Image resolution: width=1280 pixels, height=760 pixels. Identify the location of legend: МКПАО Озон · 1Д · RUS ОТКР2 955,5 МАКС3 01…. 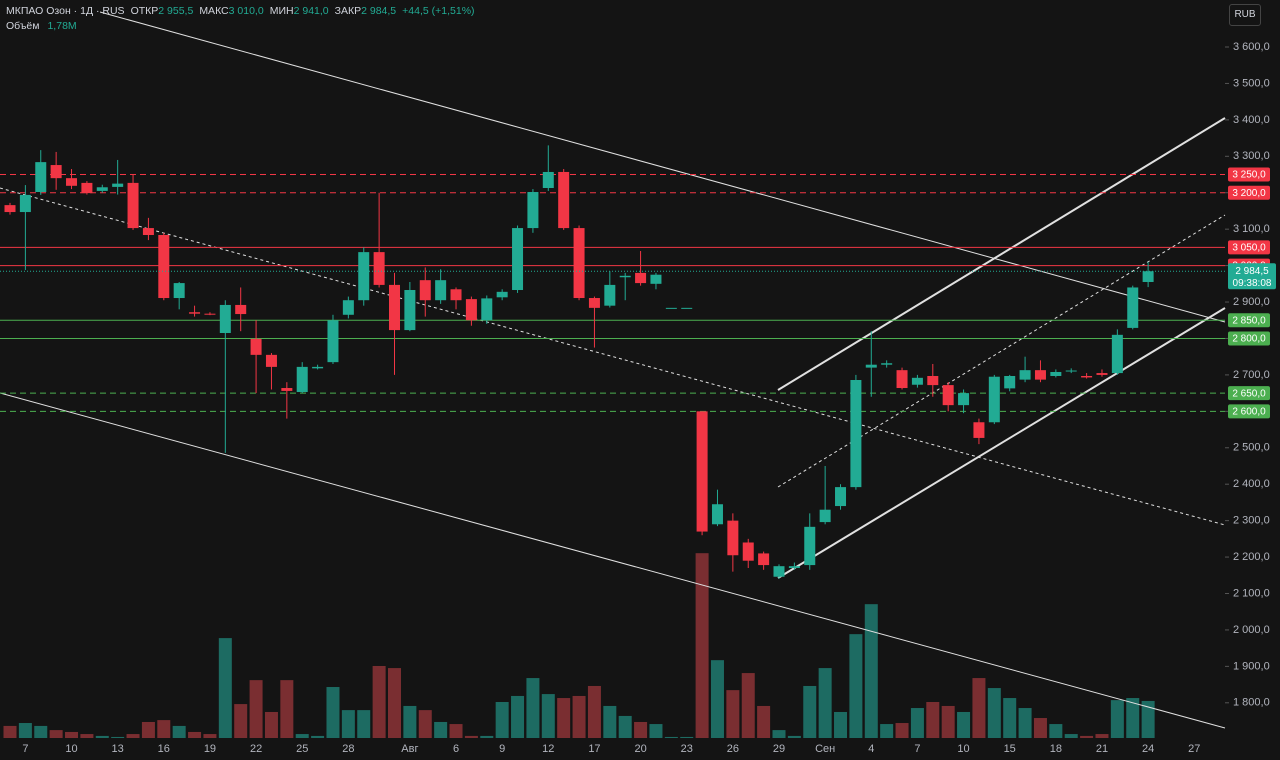
(243, 19).